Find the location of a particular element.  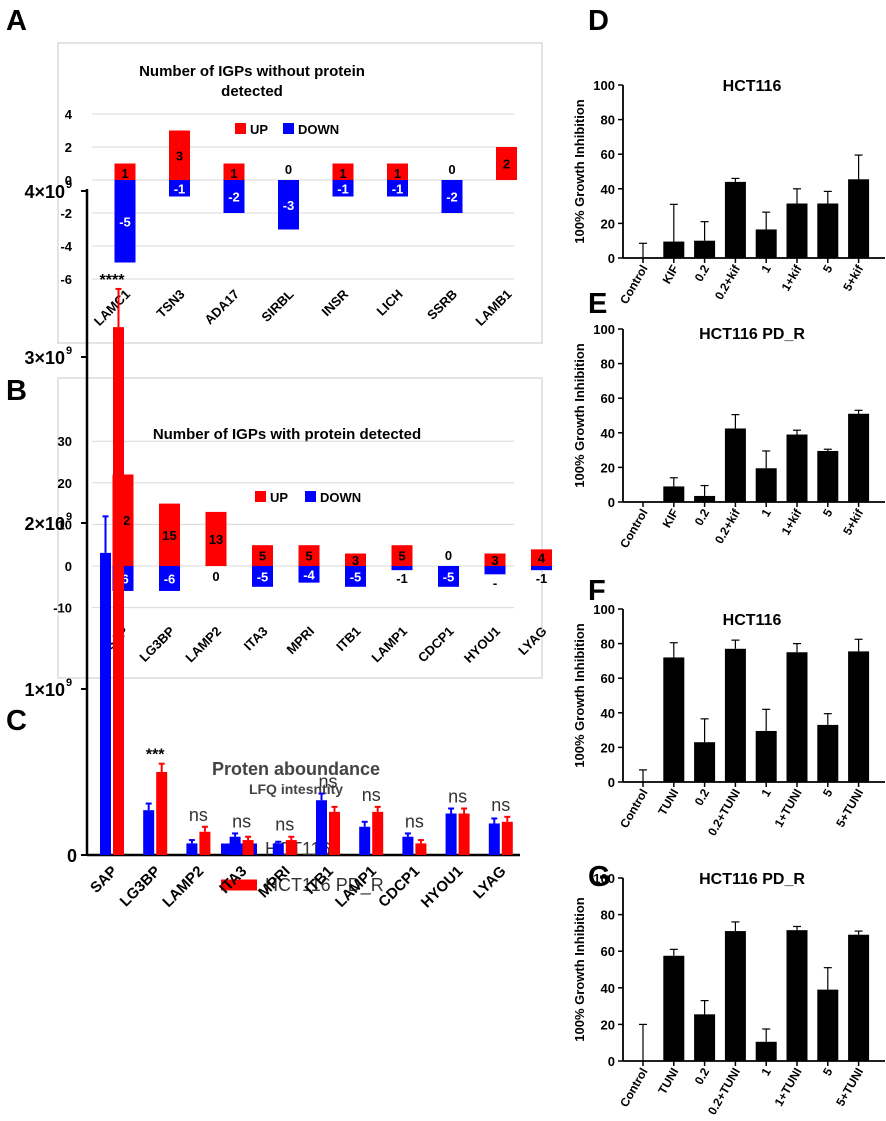

data-label-down: - is located at coordinates (495, 582).